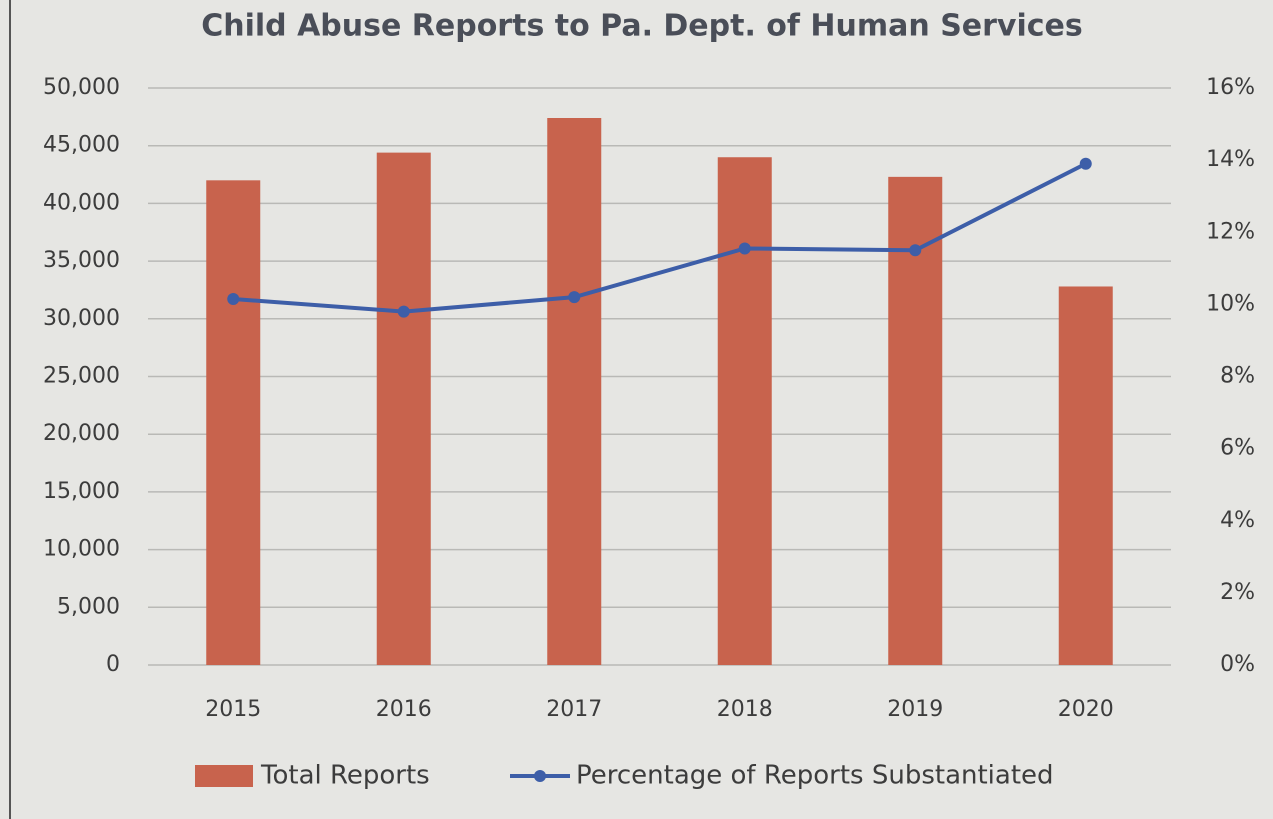 Image resolution: width=1273 pixels, height=819 pixels. Describe the element at coordinates (815, 776) in the screenshot. I see `legend-label: Percentage of Reports Substantiated` at that location.